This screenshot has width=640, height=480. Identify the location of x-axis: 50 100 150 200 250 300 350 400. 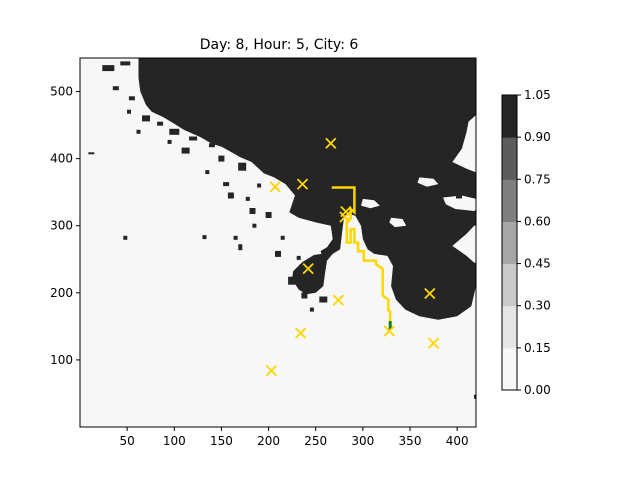
(294, 437).